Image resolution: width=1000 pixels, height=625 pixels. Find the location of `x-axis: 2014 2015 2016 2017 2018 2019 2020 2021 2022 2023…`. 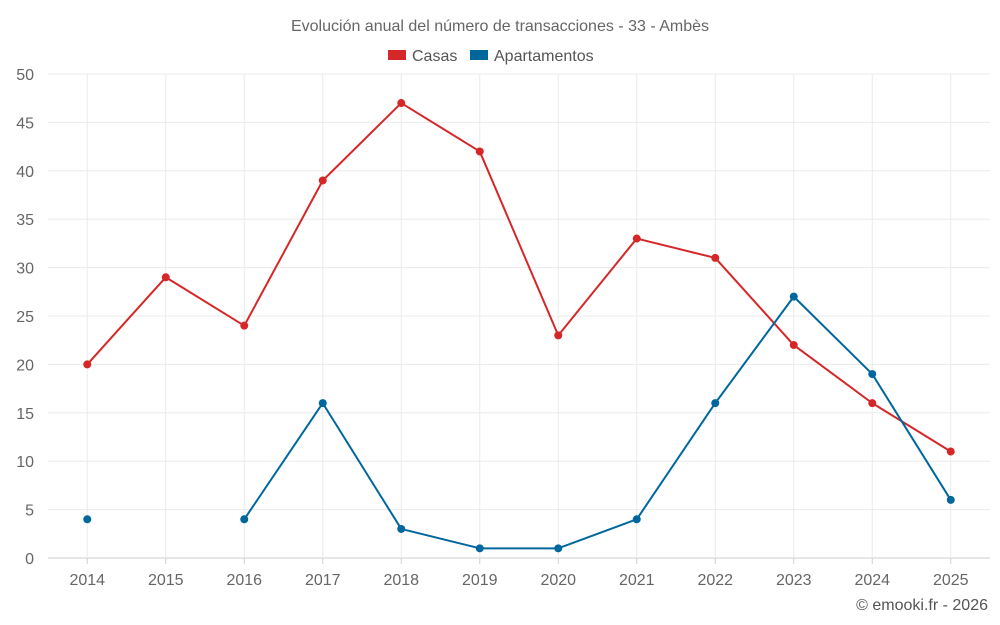

x-axis: 2014 2015 2016 2017 2018 2019 2020 2021 2022 2023… is located at coordinates (518, 580).